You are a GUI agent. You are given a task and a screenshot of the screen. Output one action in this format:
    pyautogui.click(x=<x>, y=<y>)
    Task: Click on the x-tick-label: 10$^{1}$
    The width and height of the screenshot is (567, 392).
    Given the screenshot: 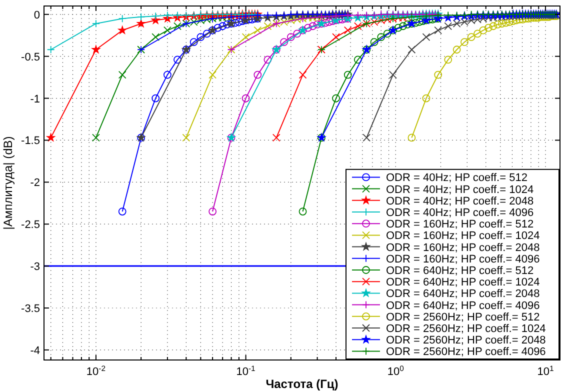 What is the action you would take?
    pyautogui.click(x=545, y=371)
    